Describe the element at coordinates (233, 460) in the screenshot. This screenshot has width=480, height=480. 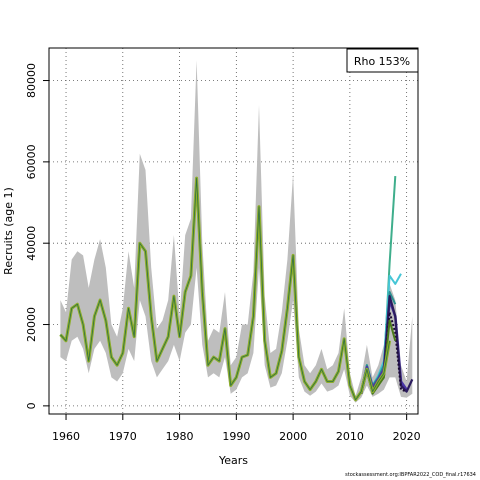
I see `x-axis-title: Years` at that location.